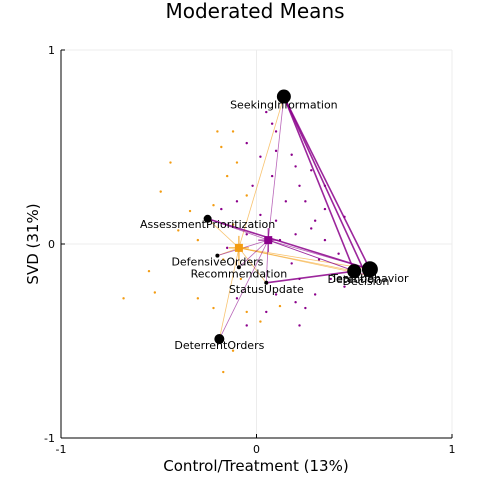  Describe the element at coordinates (266, 289) in the screenshot. I see `node-label: StatusUpdate` at that location.